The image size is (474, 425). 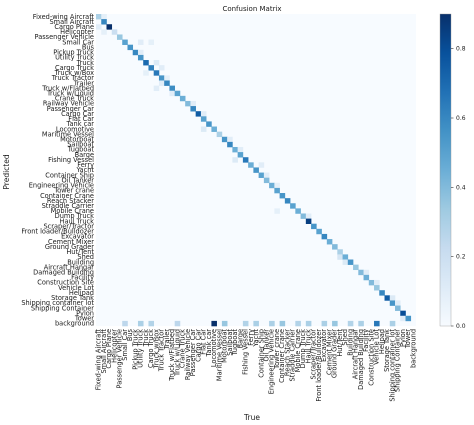 What do you see at coordinates (204, 342) in the screenshot?
I see `x-tick-label: Flat Car` at bounding box center [204, 342].